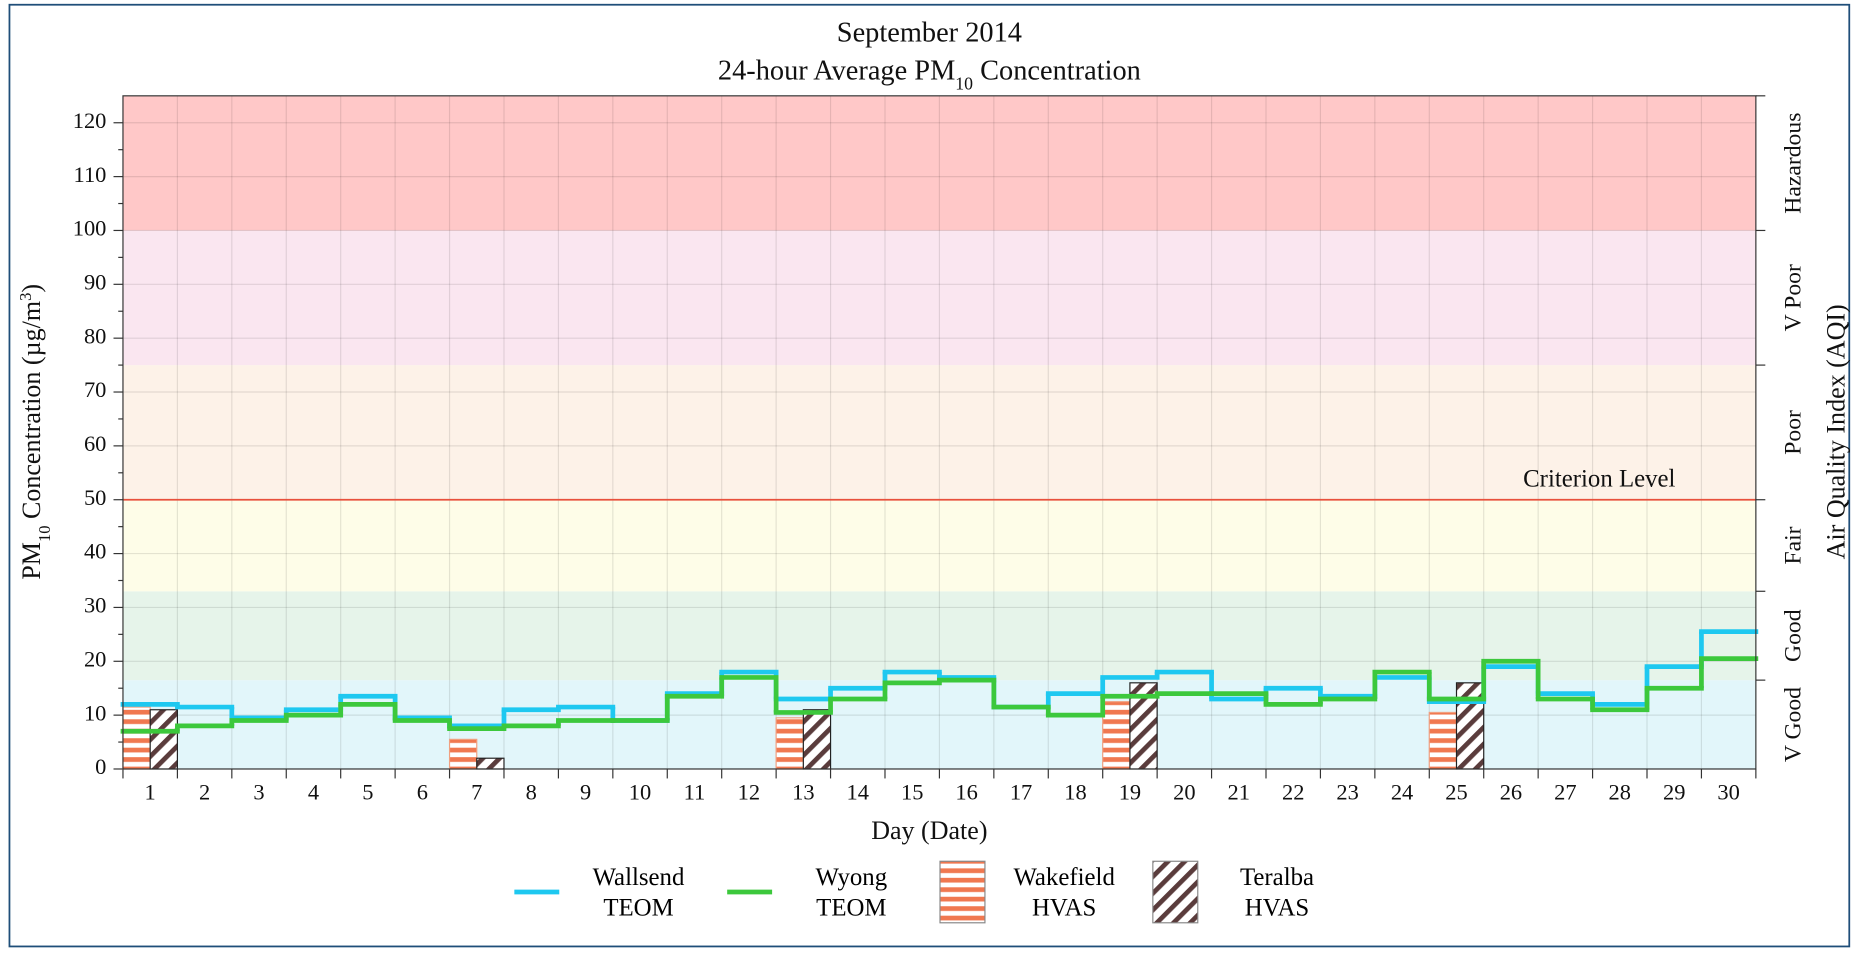 The image size is (1854, 956). What do you see at coordinates (929, 32) in the screenshot?
I see `chart-title: September 2014` at bounding box center [929, 32].